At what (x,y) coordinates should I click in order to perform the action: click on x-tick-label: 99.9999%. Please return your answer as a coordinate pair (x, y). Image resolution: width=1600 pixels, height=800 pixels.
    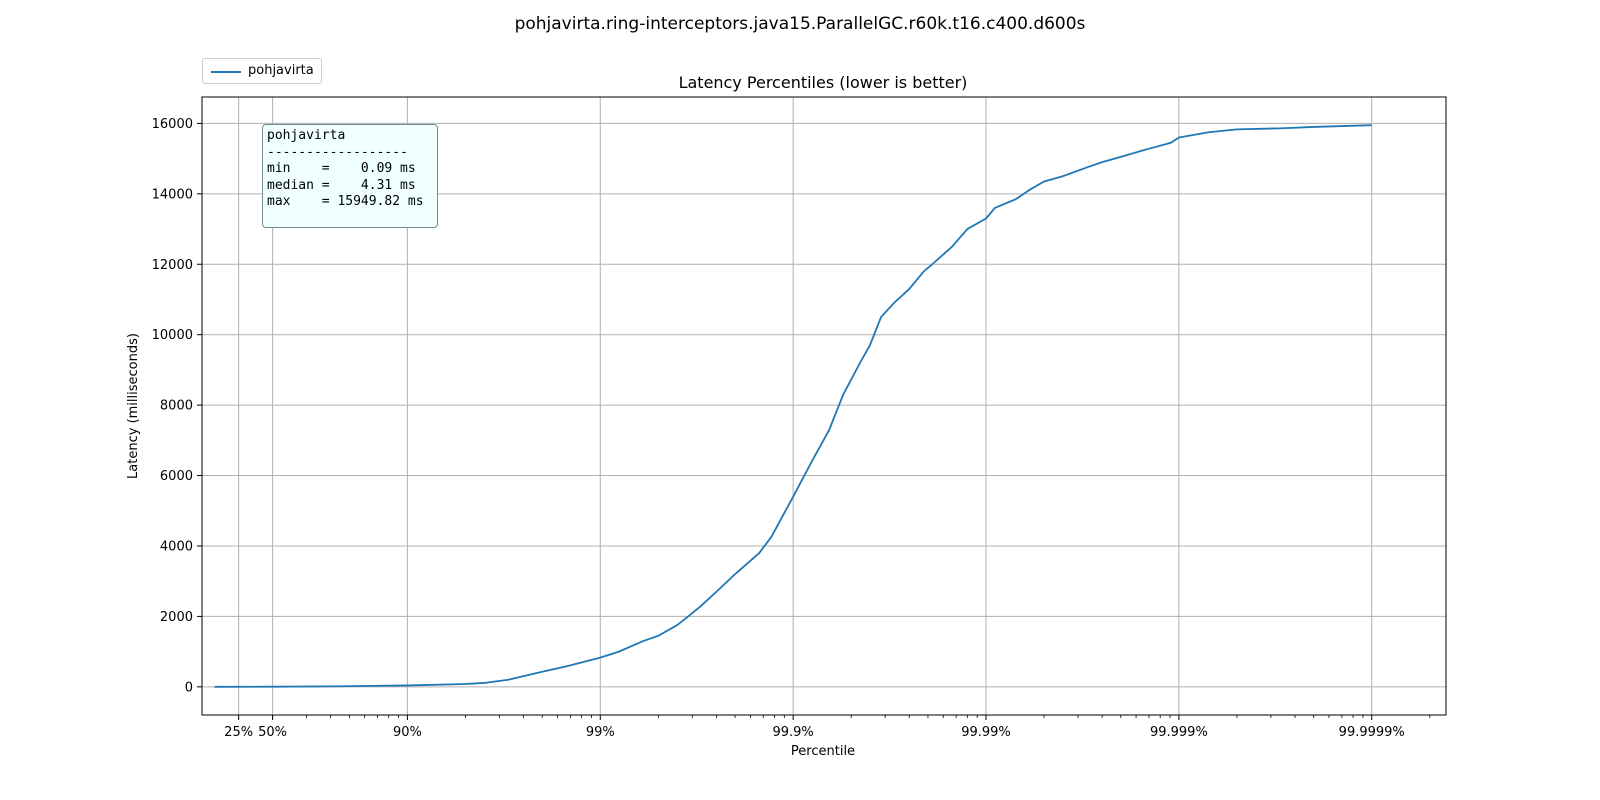
    Looking at the image, I should click on (1372, 732).